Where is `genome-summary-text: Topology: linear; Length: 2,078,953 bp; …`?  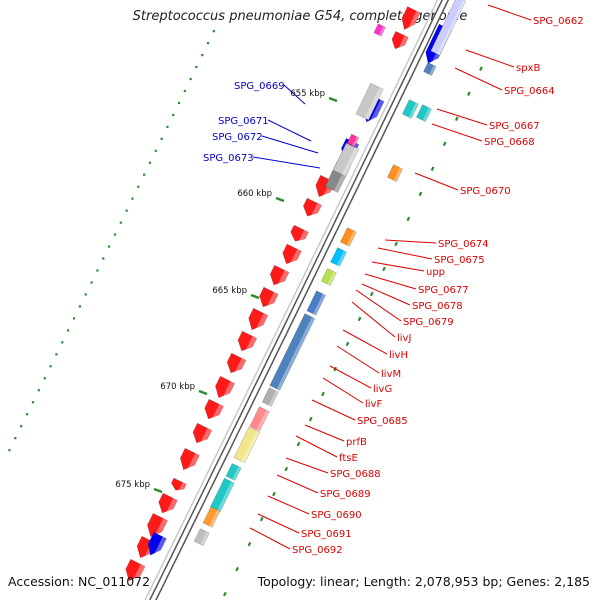 genome-summary-text: Topology: linear; Length: 2,078,953 bp; … is located at coordinates (423, 581).